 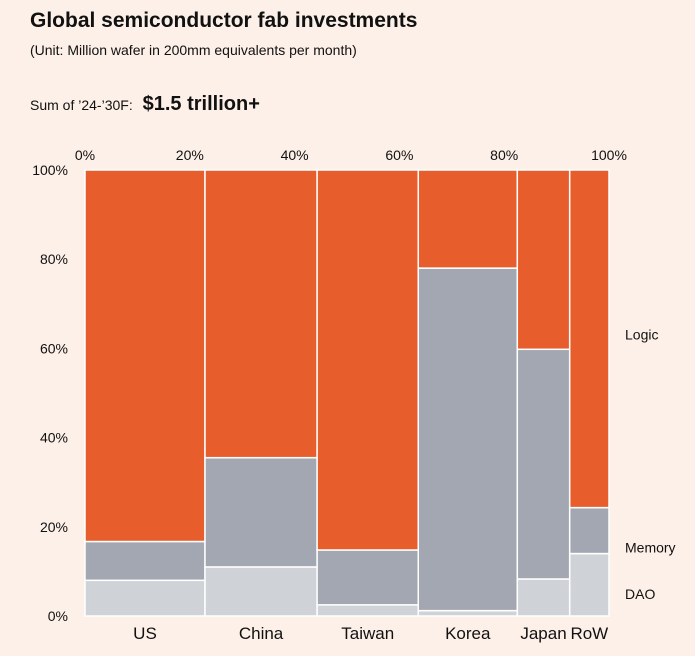 I want to click on segment-korea-memory, so click(x=468, y=439).